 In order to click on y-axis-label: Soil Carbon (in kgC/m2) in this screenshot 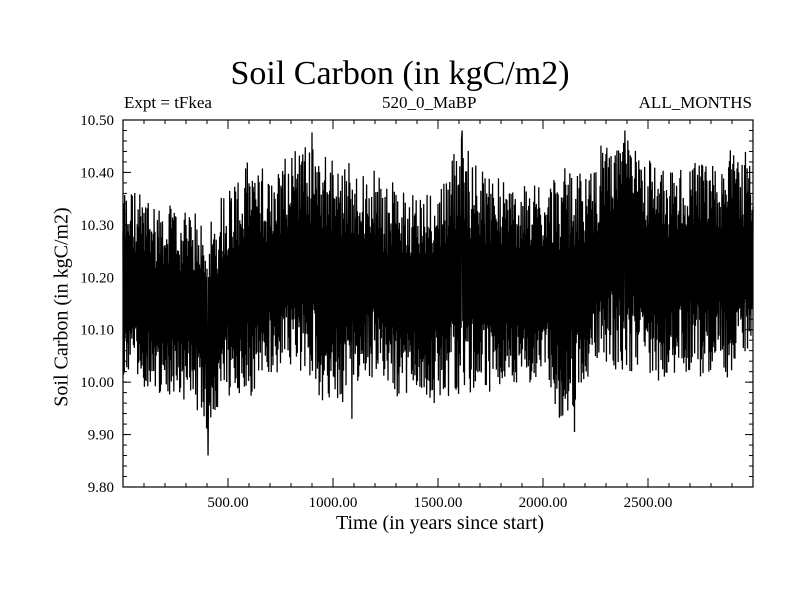, I will do `click(61, 307)`.